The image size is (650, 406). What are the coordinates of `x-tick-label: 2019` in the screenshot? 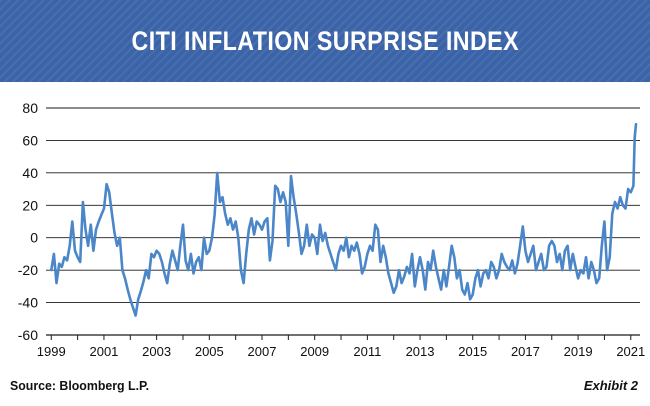 It's located at (578, 351).